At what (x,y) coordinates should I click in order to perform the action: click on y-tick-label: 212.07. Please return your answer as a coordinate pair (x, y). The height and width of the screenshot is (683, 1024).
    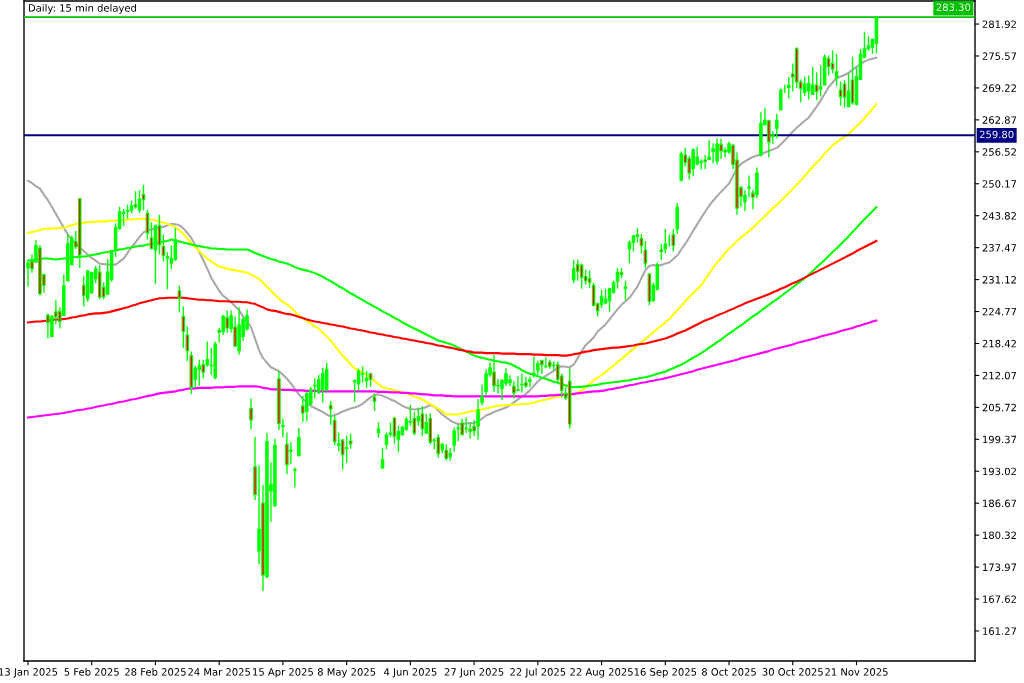
    Looking at the image, I should click on (999, 375).